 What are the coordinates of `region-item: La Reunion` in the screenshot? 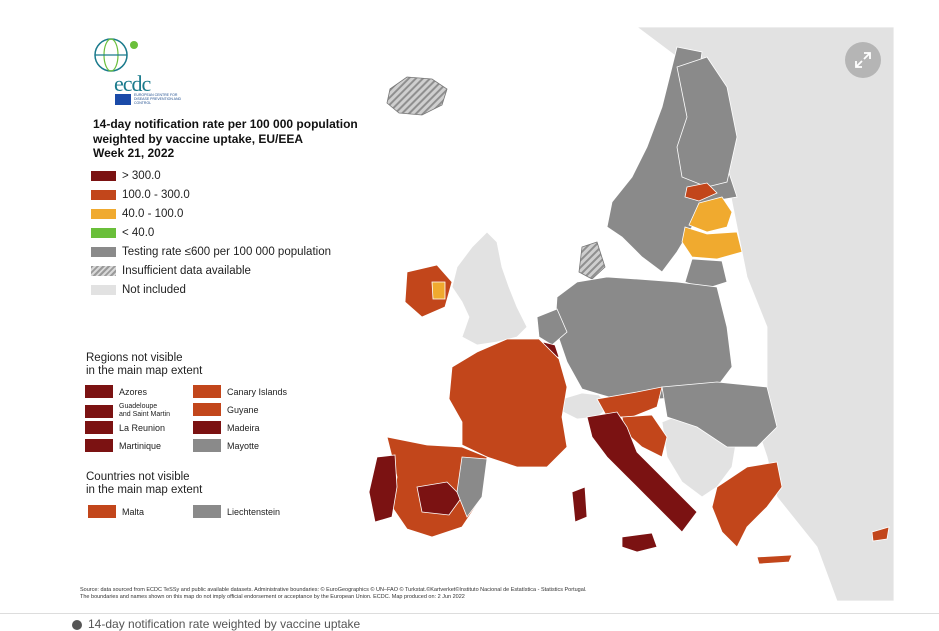 It's located at (125, 427).